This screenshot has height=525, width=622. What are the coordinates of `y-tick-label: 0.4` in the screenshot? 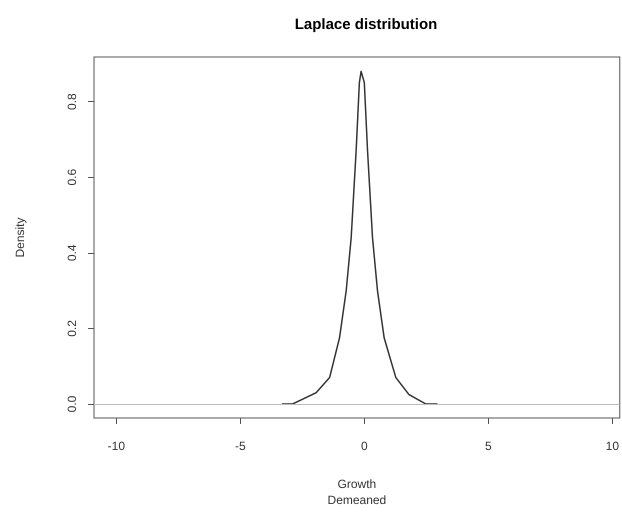 It's located at (72, 253).